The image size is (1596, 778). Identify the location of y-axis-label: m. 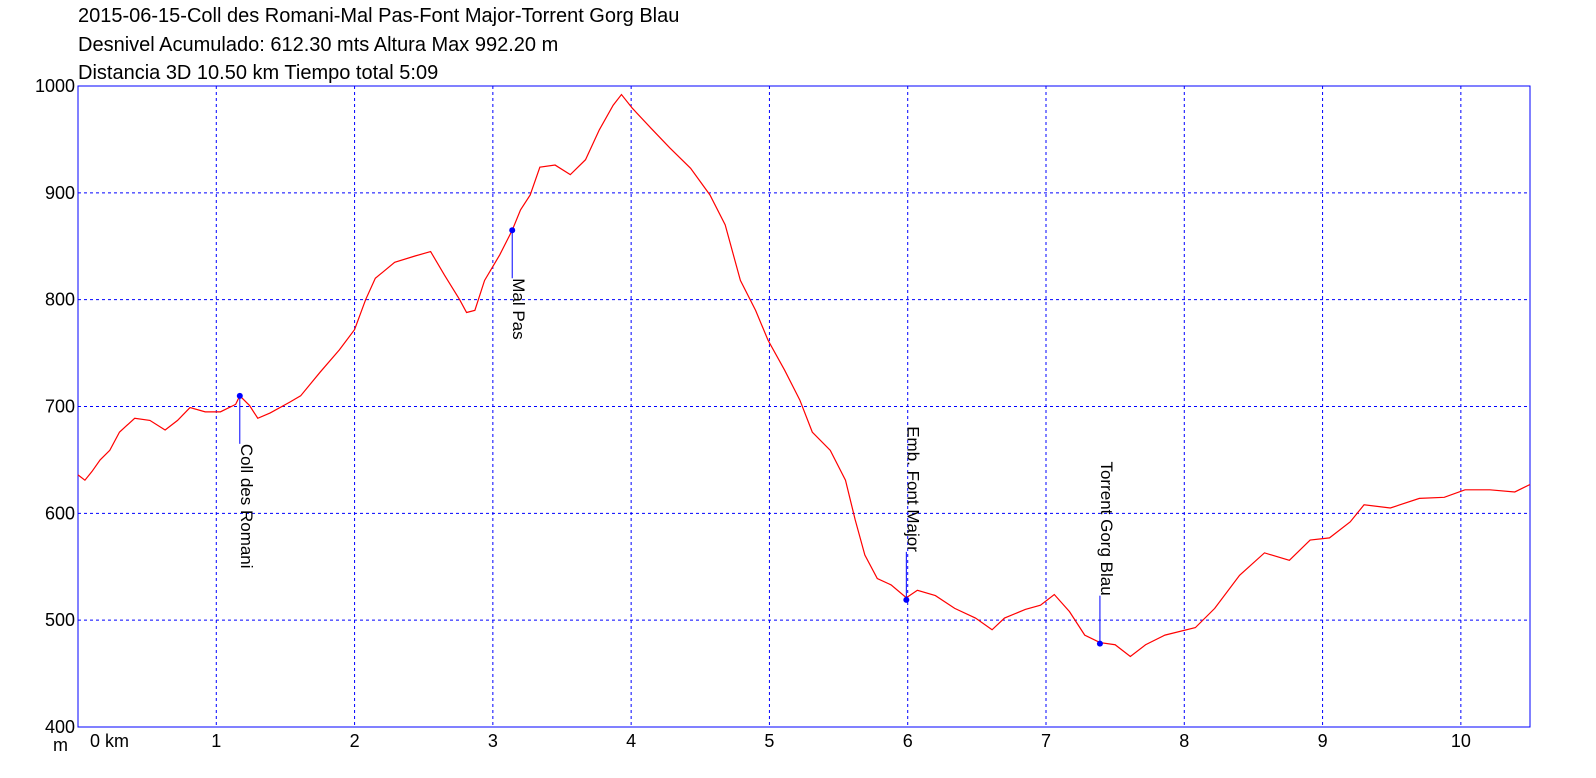
(60, 745).